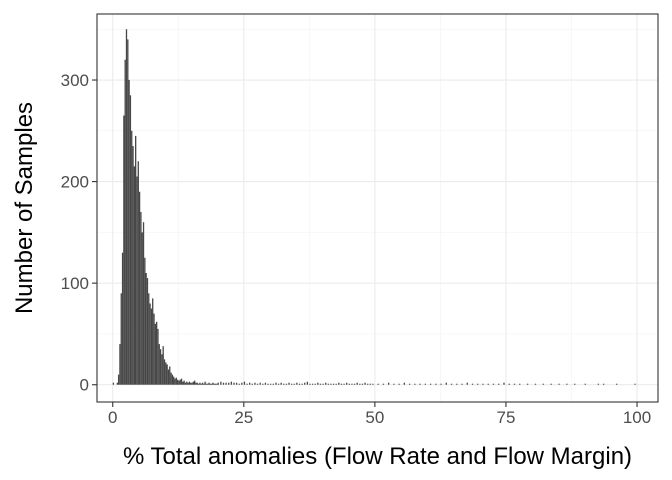 This screenshot has height=480, width=672. Describe the element at coordinates (637, 417) in the screenshot. I see `x-tick-label: 100` at that location.